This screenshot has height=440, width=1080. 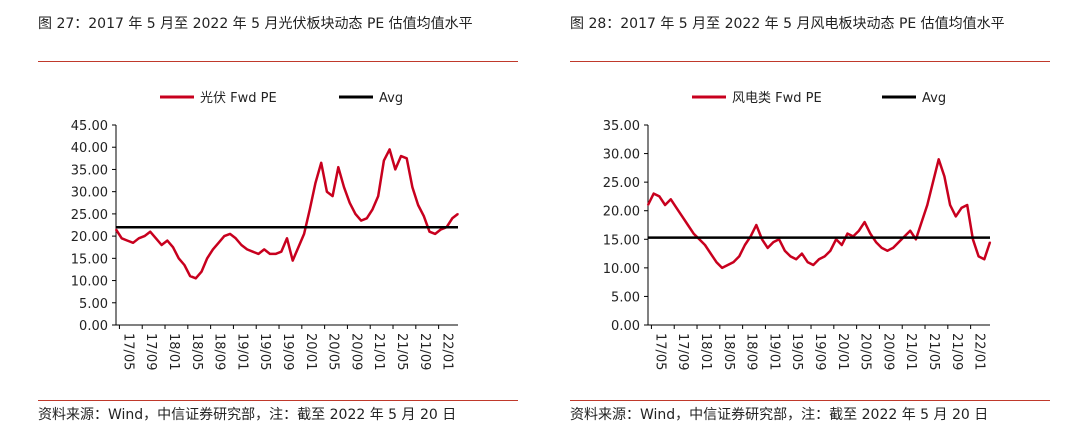 I want to click on right-series-line, so click(x=819, y=214).